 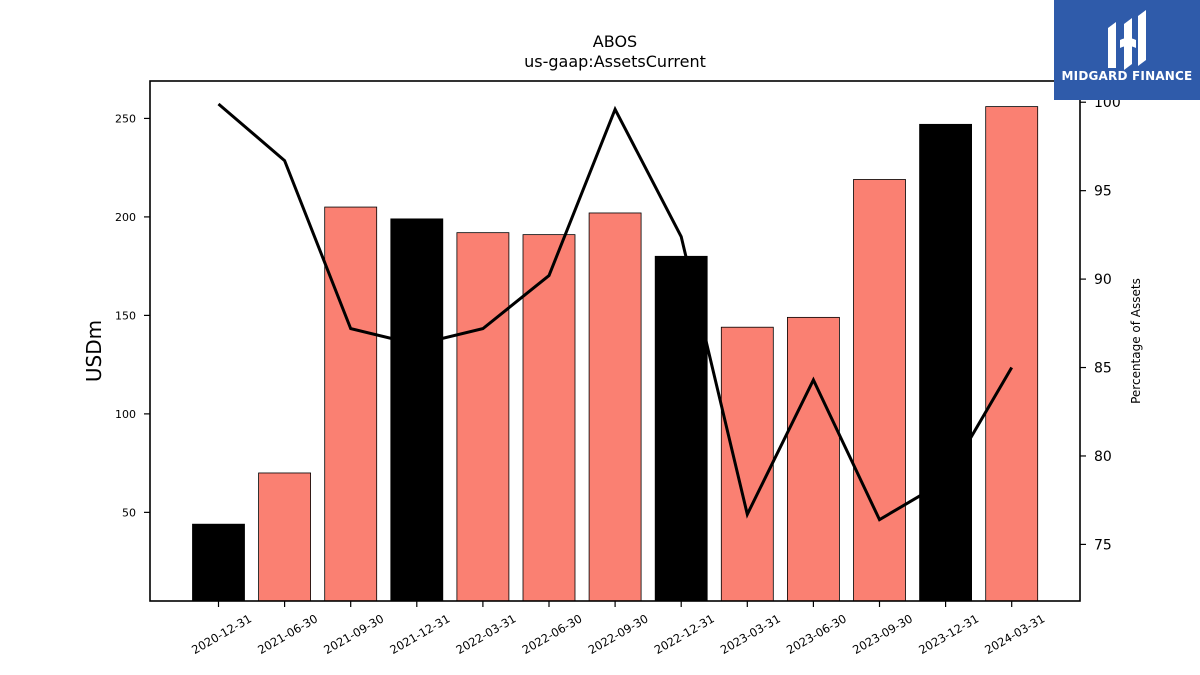 What do you see at coordinates (94, 351) in the screenshot?
I see `y-axis-label: USDm` at bounding box center [94, 351].